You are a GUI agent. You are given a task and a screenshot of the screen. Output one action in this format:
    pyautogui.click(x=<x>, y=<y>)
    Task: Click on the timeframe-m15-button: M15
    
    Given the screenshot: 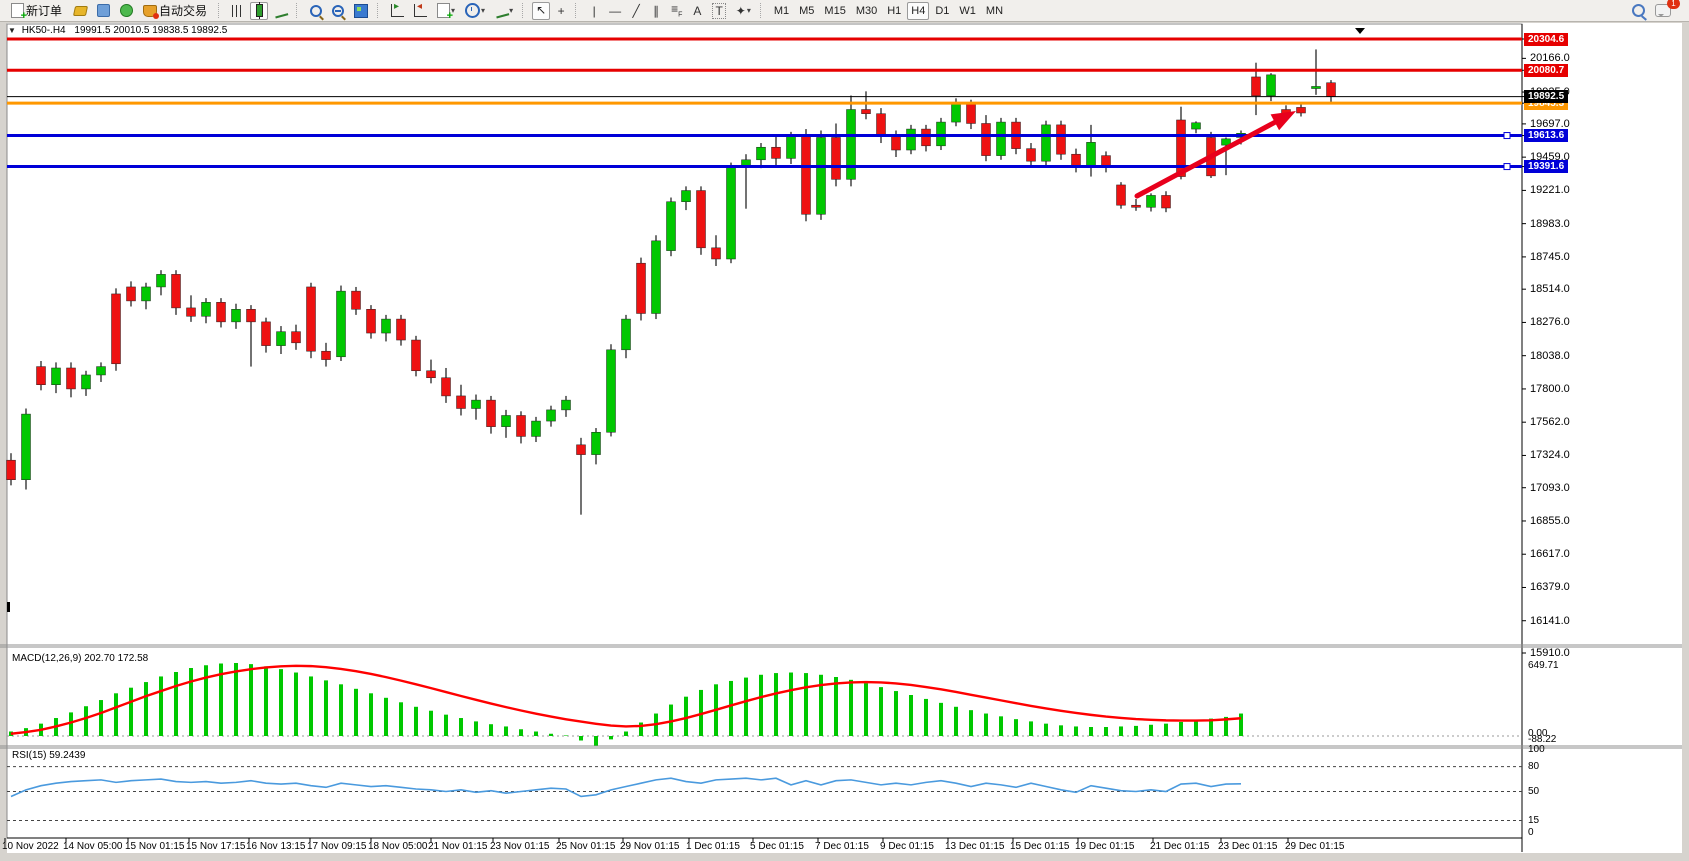 What is the action you would take?
    pyautogui.click(x=835, y=11)
    